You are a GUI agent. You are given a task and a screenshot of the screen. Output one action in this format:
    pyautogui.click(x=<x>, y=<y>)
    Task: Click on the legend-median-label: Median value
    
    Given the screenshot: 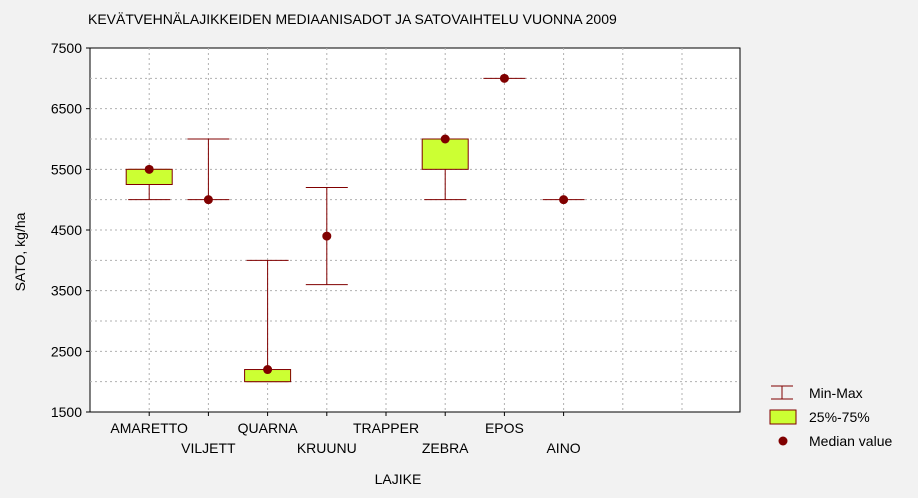 What is the action you would take?
    pyautogui.click(x=850, y=441)
    